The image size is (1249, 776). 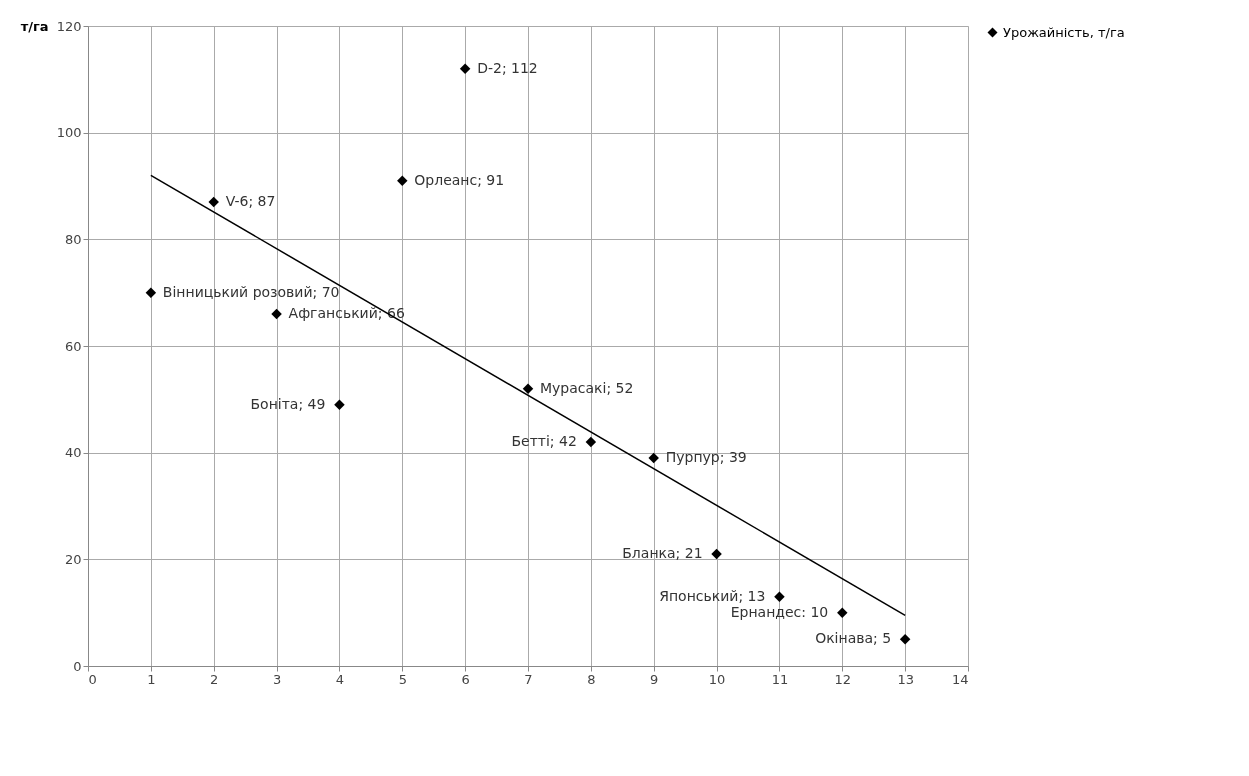 I want to click on x-tick-label: 1, so click(x=151, y=679).